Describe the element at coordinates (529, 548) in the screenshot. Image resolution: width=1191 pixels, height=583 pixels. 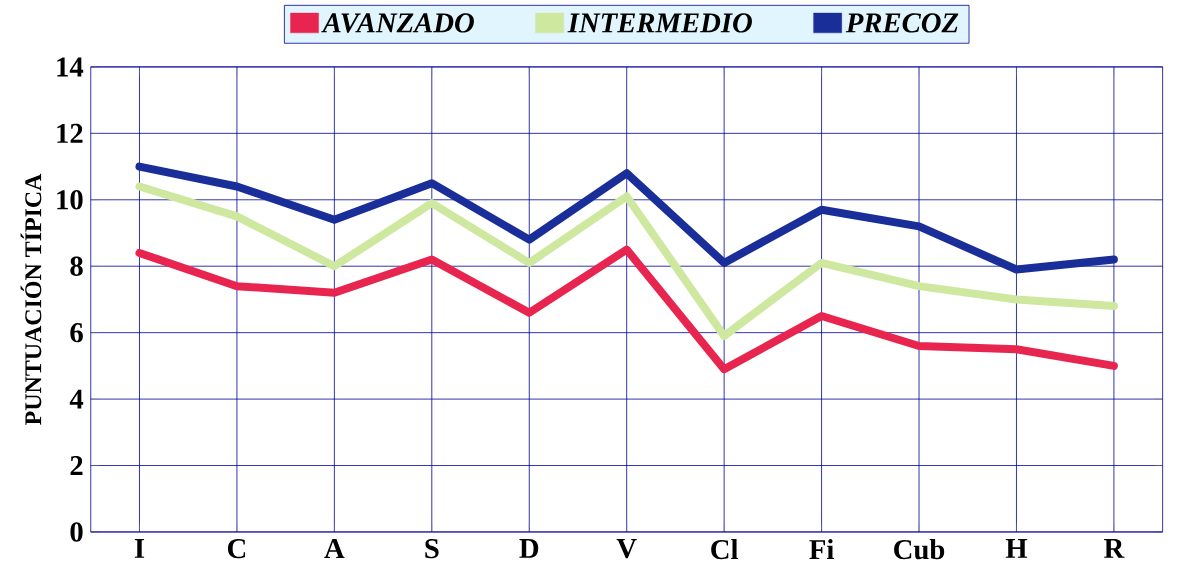
I see `x-tick-label: D` at that location.